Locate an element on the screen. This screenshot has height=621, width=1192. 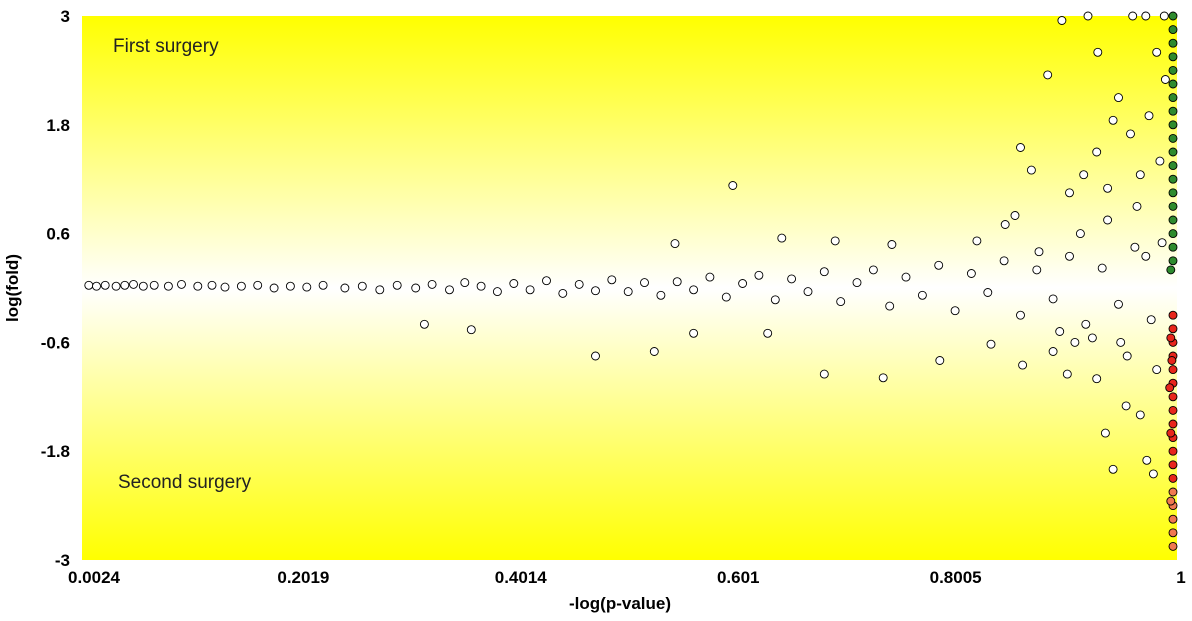
y-tick-label: -0.6 is located at coordinates (55, 342).